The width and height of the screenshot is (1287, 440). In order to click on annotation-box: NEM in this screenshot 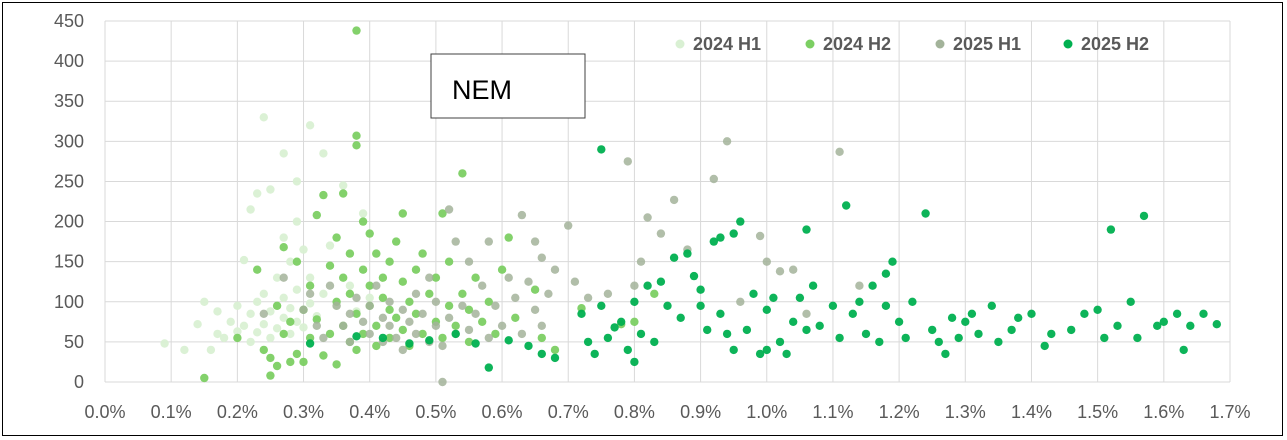, I will do `click(508, 86)`.